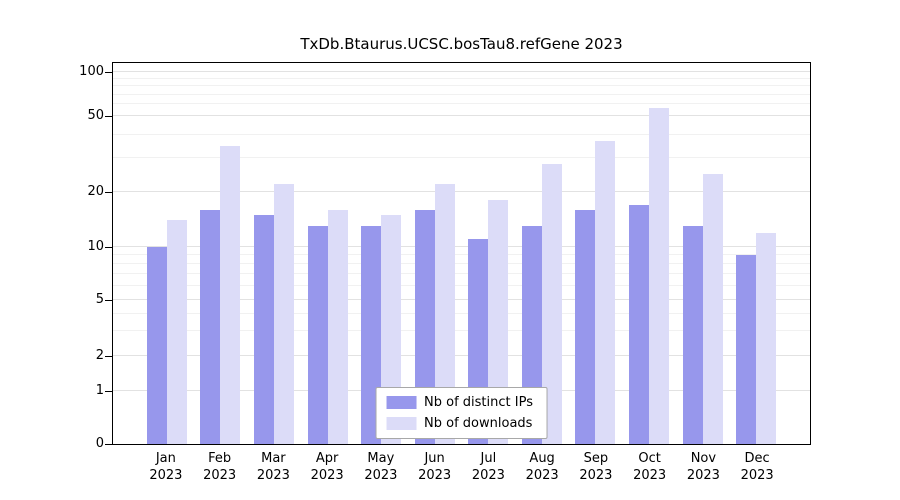  What do you see at coordinates (95, 191) in the screenshot?
I see `y-tick-label: 20` at bounding box center [95, 191].